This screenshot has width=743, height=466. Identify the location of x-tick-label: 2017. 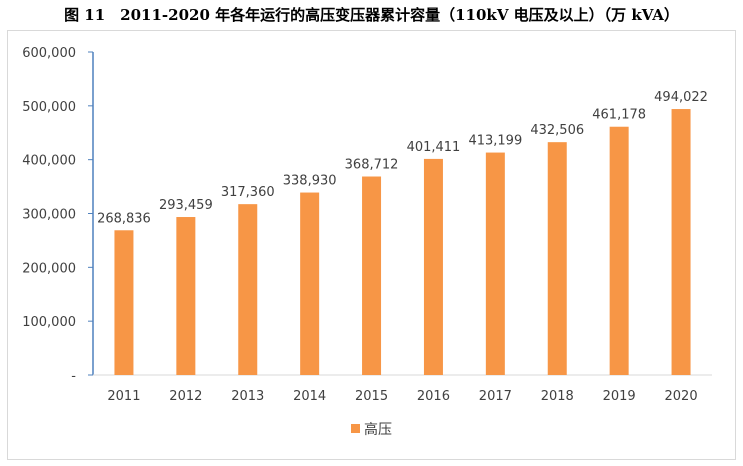
(495, 396).